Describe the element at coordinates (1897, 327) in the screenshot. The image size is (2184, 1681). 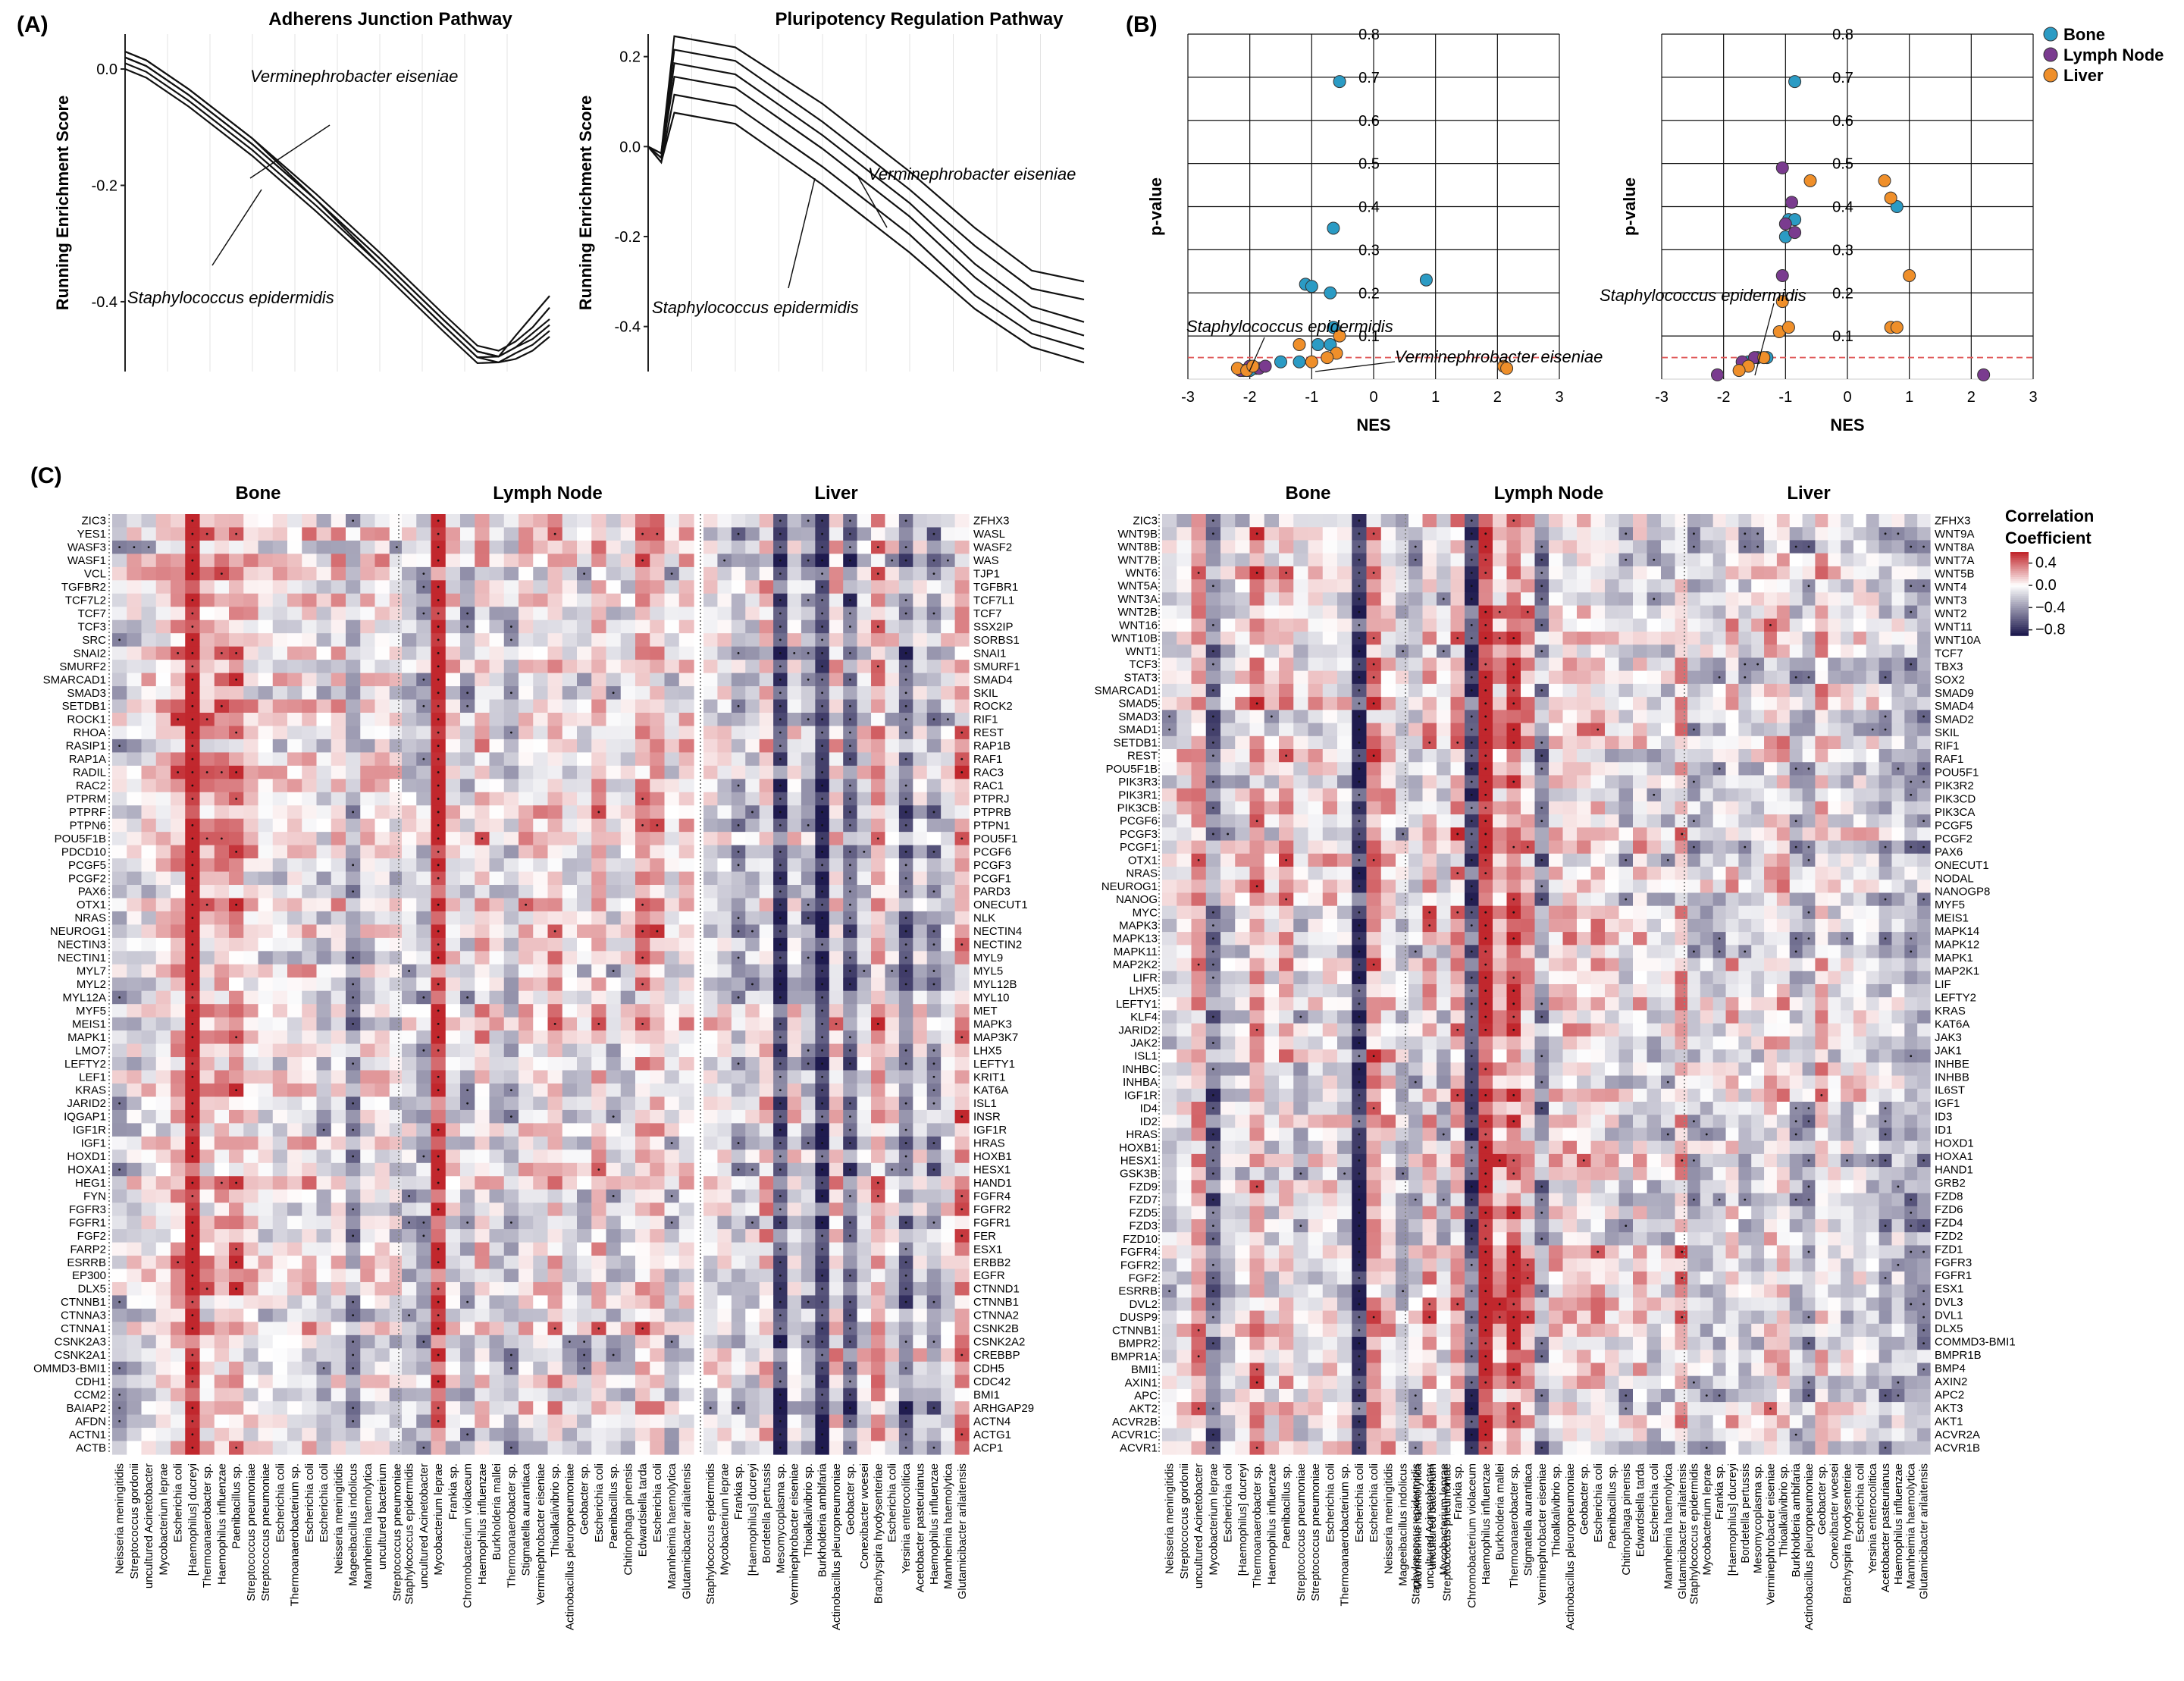
I see `data-point-liver` at that location.